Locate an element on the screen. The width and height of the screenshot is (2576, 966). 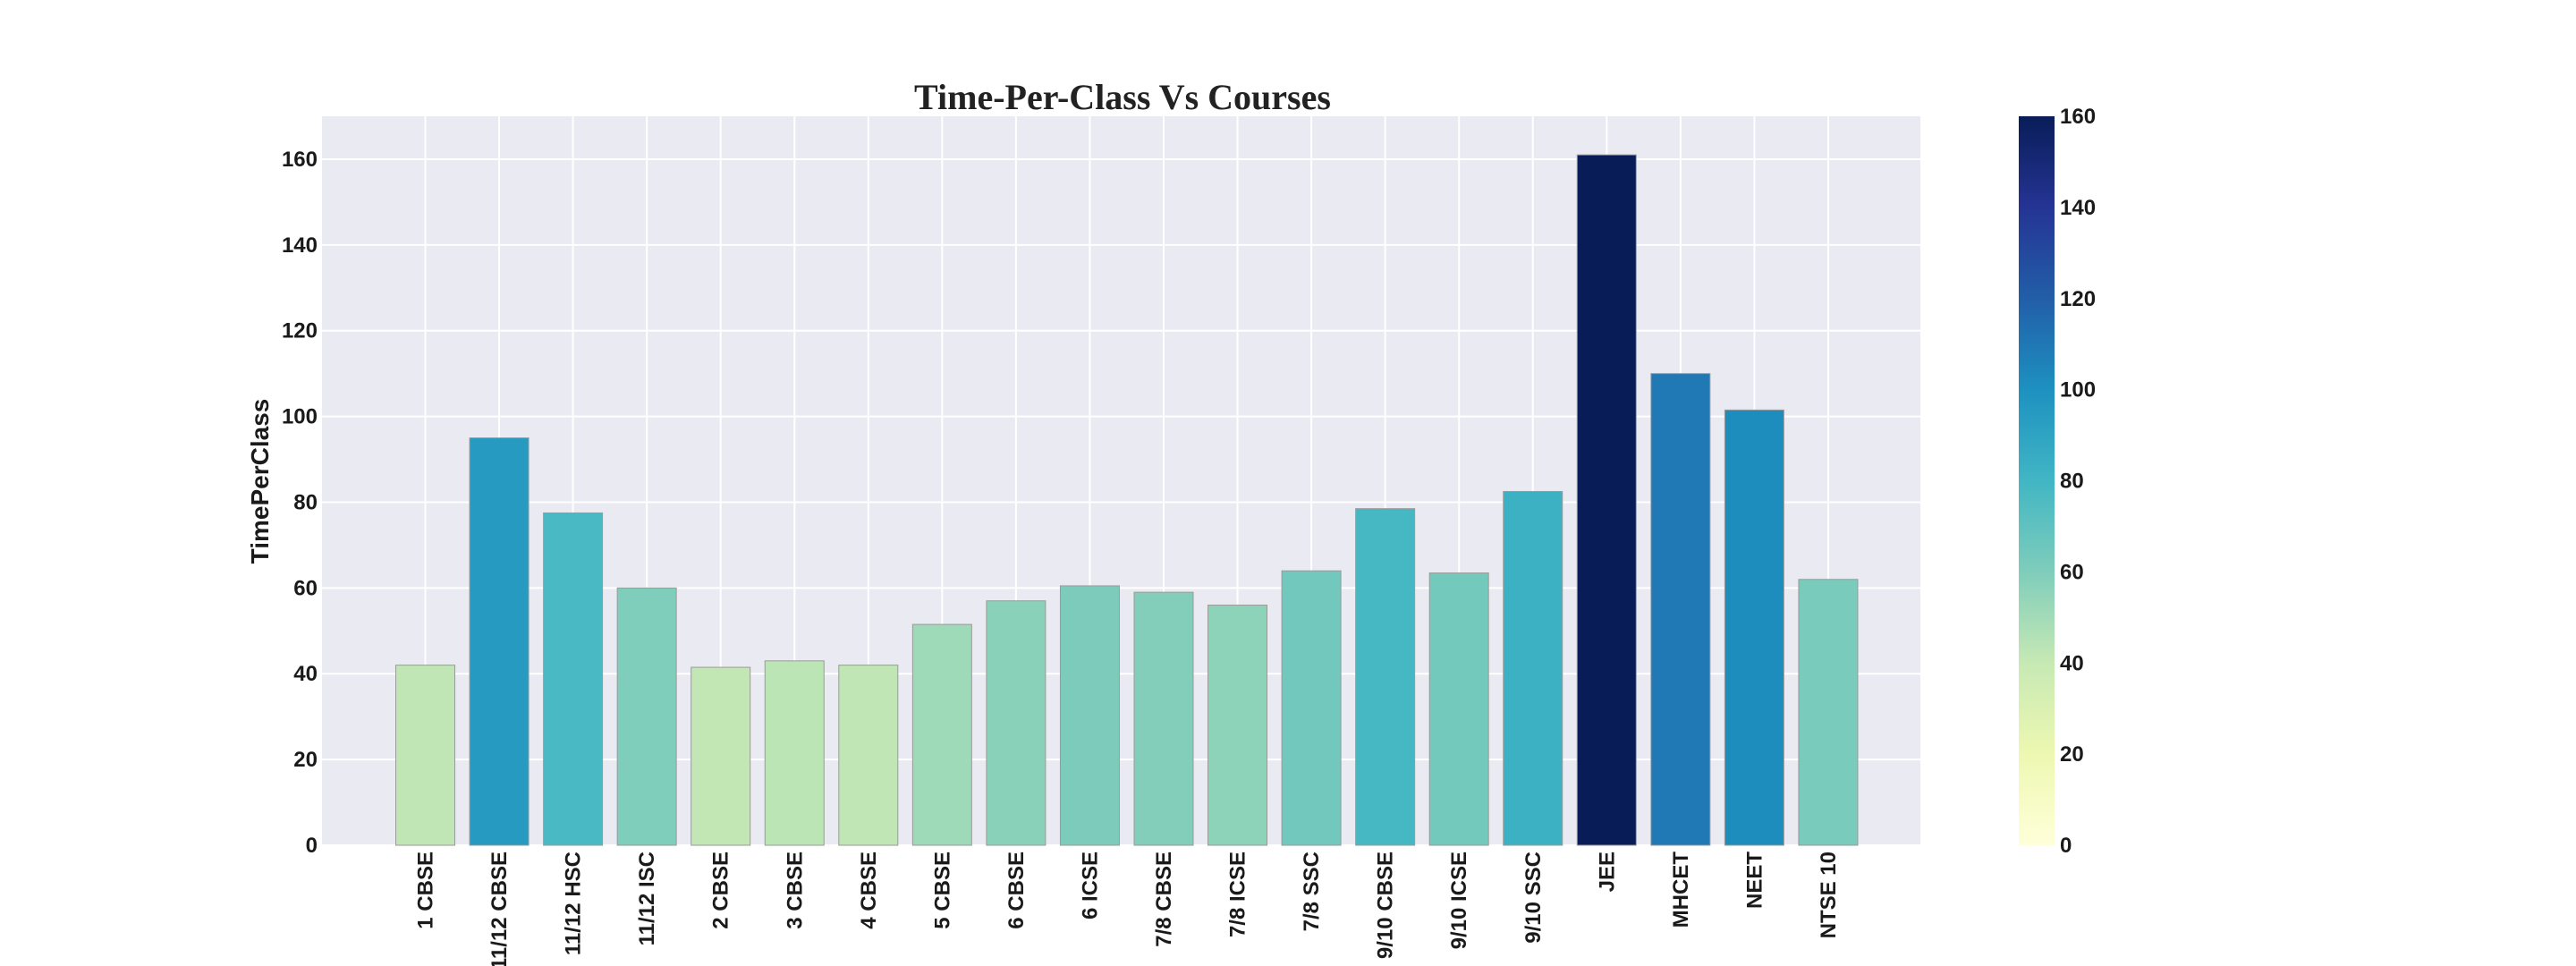
x-tick-label: 11/12 CBSE is located at coordinates (499, 909).